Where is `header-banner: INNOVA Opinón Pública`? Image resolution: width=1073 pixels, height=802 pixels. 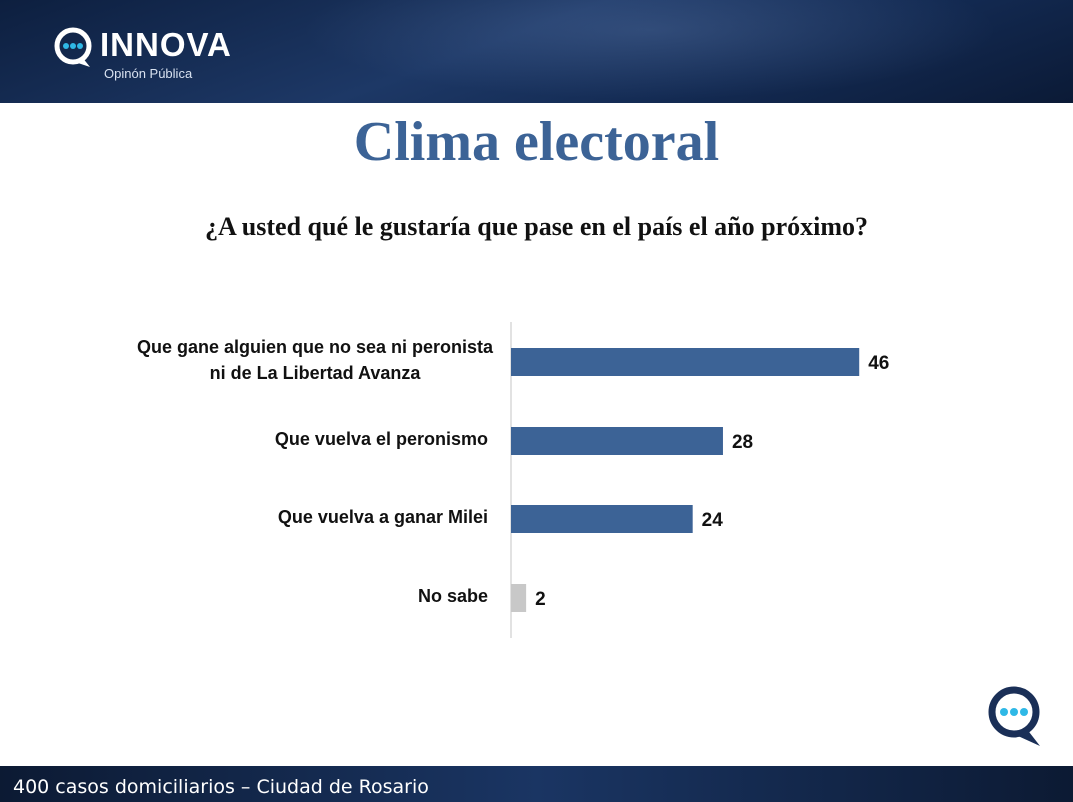 header-banner: INNOVA Opinón Pública is located at coordinates (536, 51).